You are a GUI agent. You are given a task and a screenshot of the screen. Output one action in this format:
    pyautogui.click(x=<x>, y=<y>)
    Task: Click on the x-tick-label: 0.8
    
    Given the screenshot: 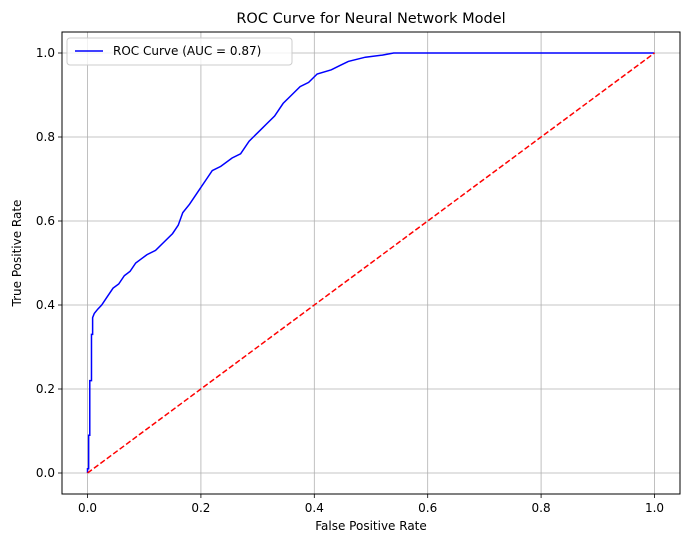 What is the action you would take?
    pyautogui.click(x=541, y=508)
    